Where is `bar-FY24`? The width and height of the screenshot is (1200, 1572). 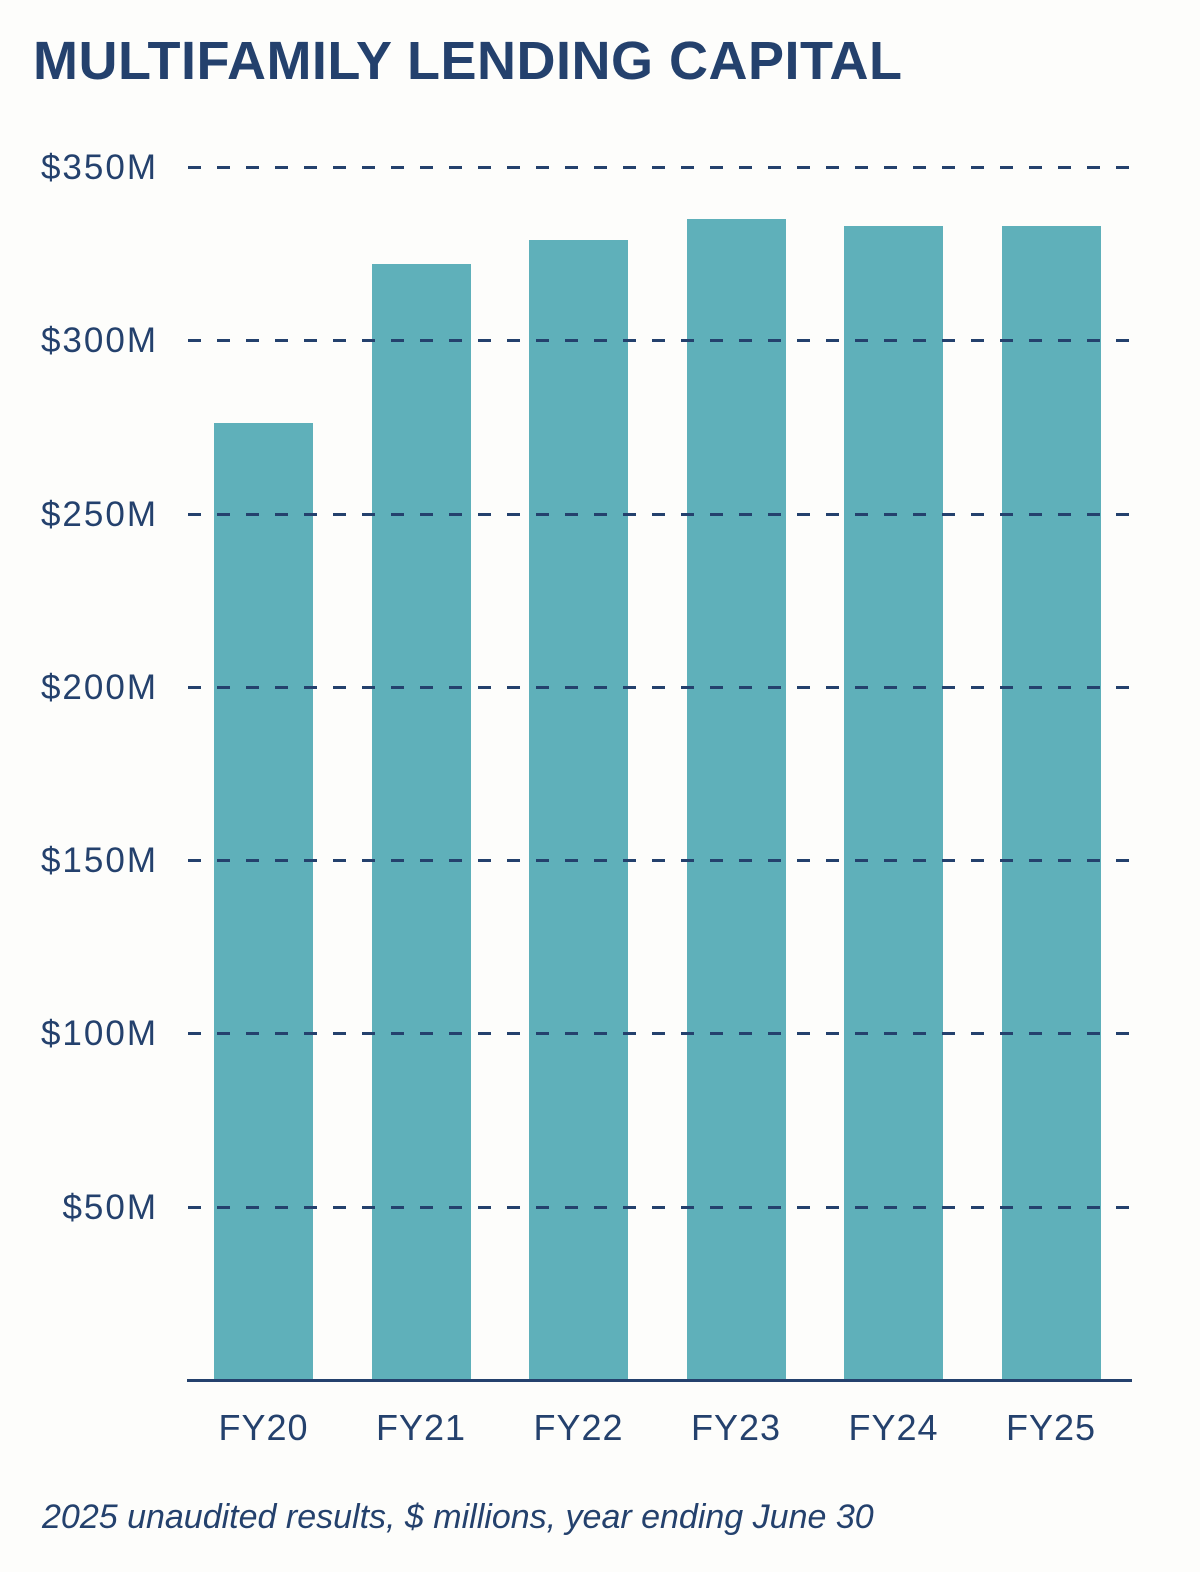 bar-FY24 is located at coordinates (893, 802).